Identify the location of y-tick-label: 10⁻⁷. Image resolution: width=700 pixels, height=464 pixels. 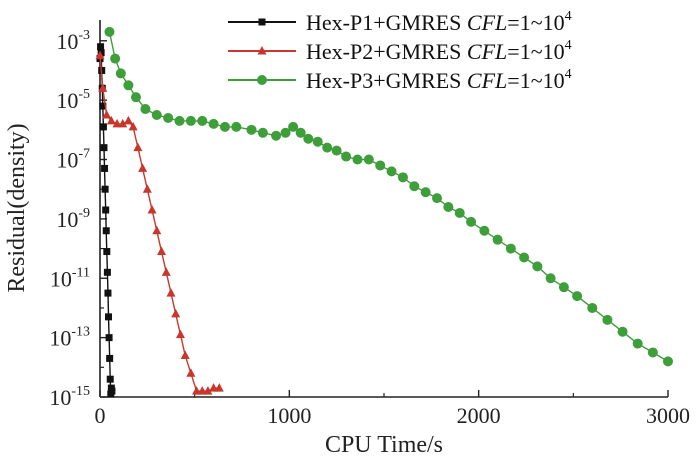
(73, 160).